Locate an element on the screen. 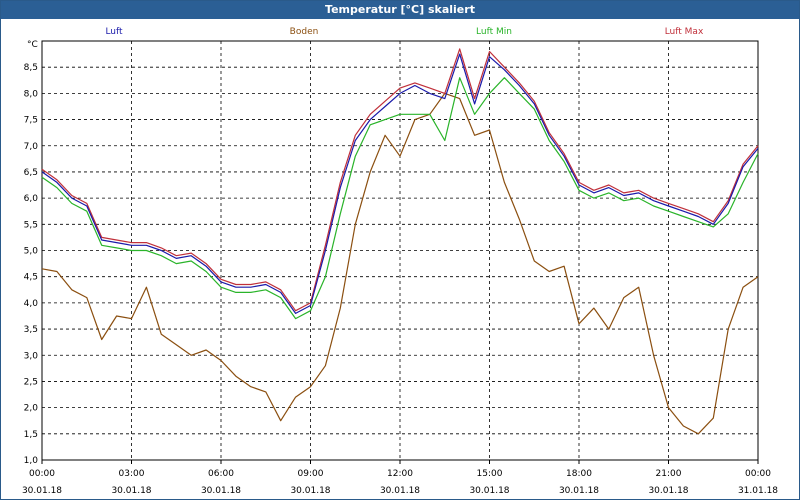 This screenshot has width=800, height=500. y-tick-label: 8,0 is located at coordinates (31, 94).